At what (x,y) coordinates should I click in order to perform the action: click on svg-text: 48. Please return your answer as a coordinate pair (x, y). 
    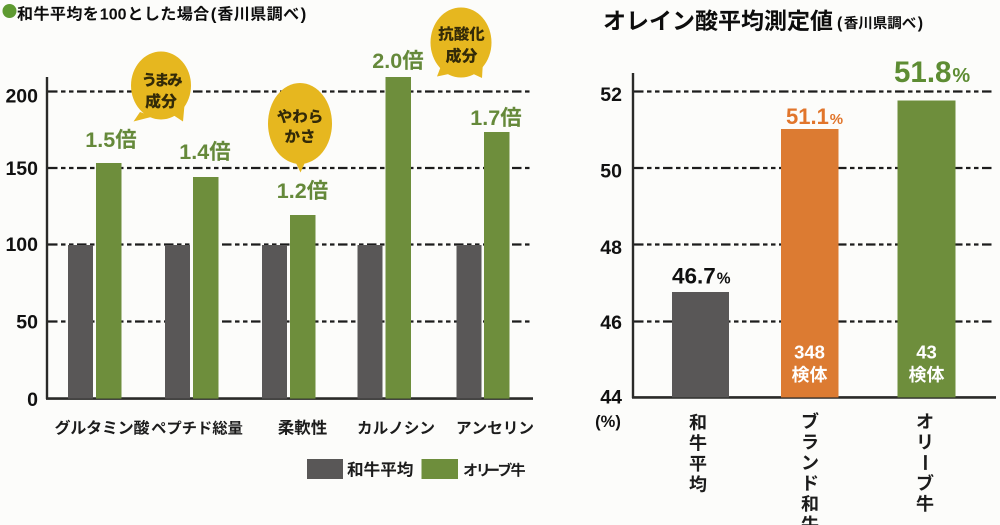
    Looking at the image, I should click on (611, 248).